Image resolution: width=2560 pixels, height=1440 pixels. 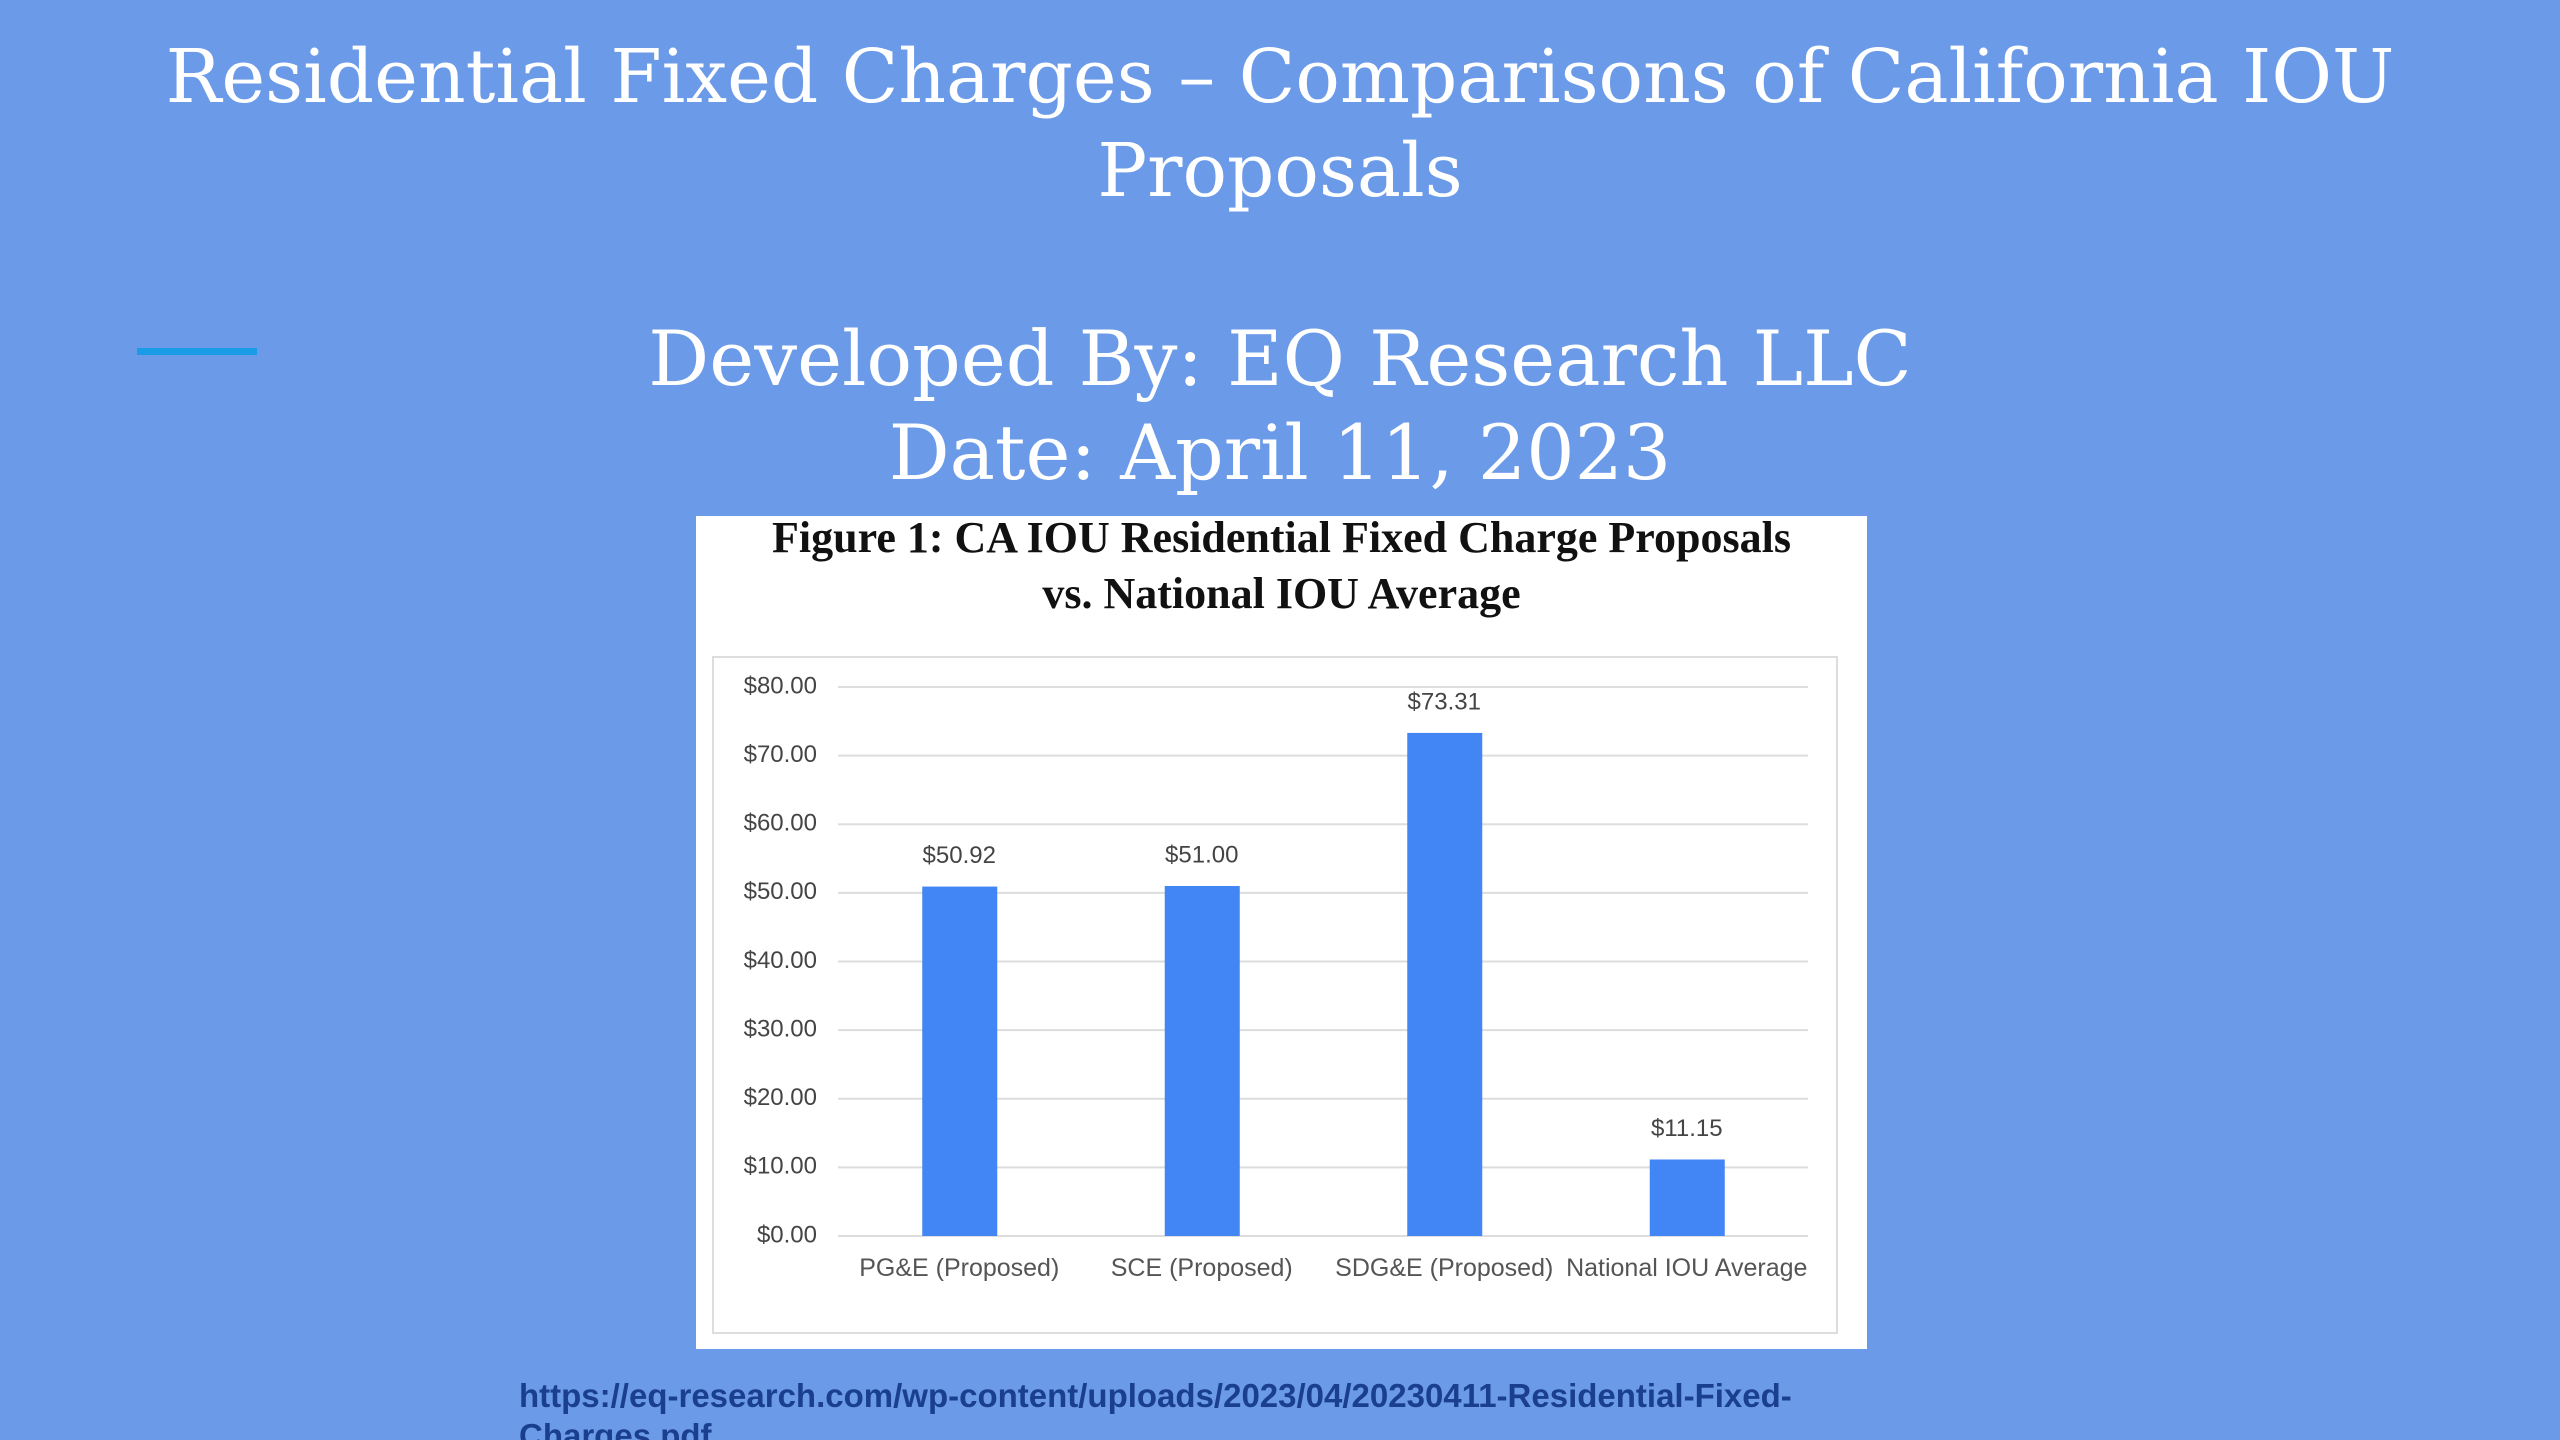 What do you see at coordinates (780, 1028) in the screenshot?
I see `y-tick-label: $30.00` at bounding box center [780, 1028].